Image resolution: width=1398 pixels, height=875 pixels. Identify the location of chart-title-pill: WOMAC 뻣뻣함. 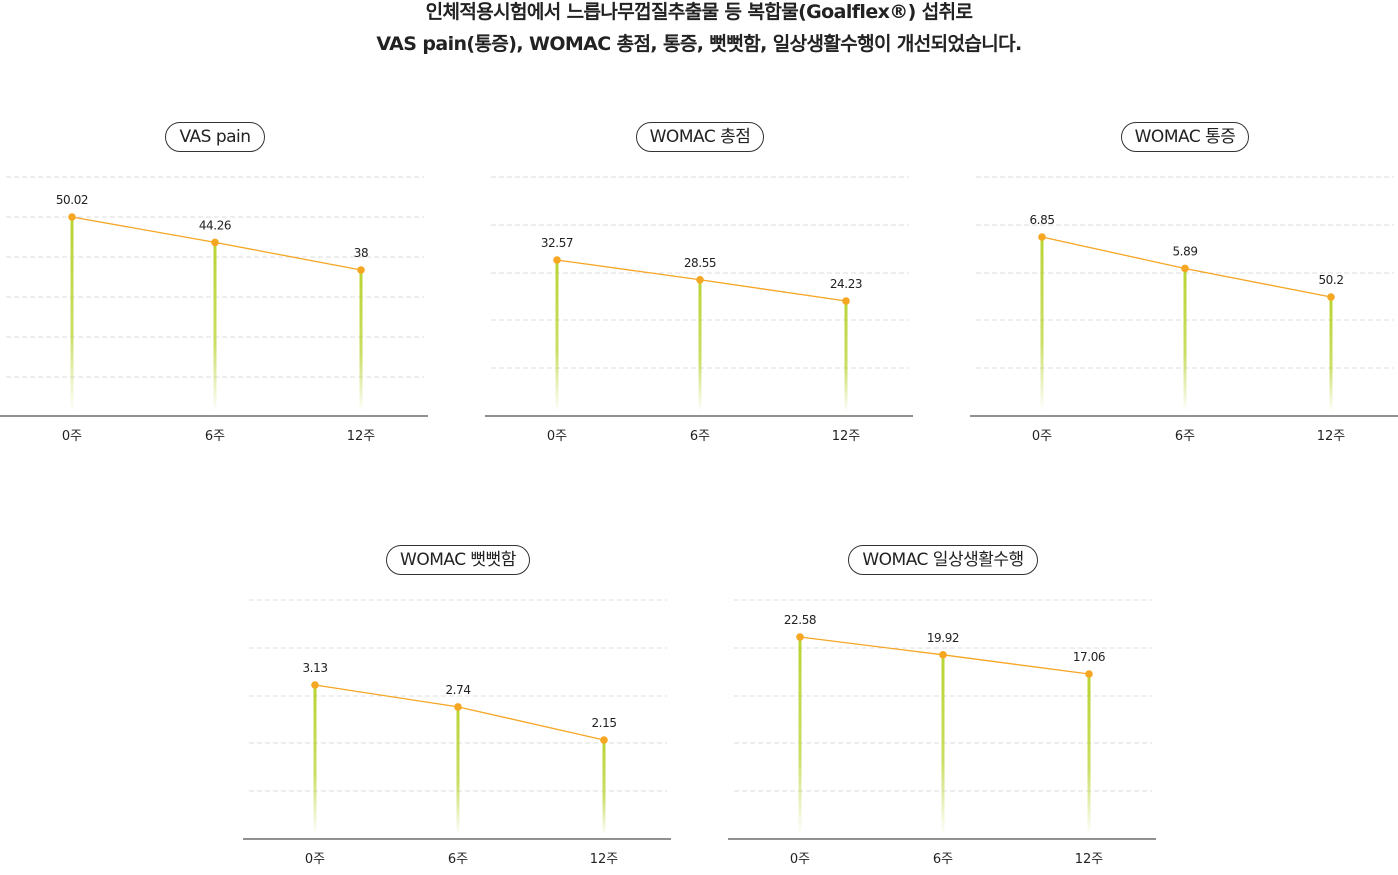
(458, 560).